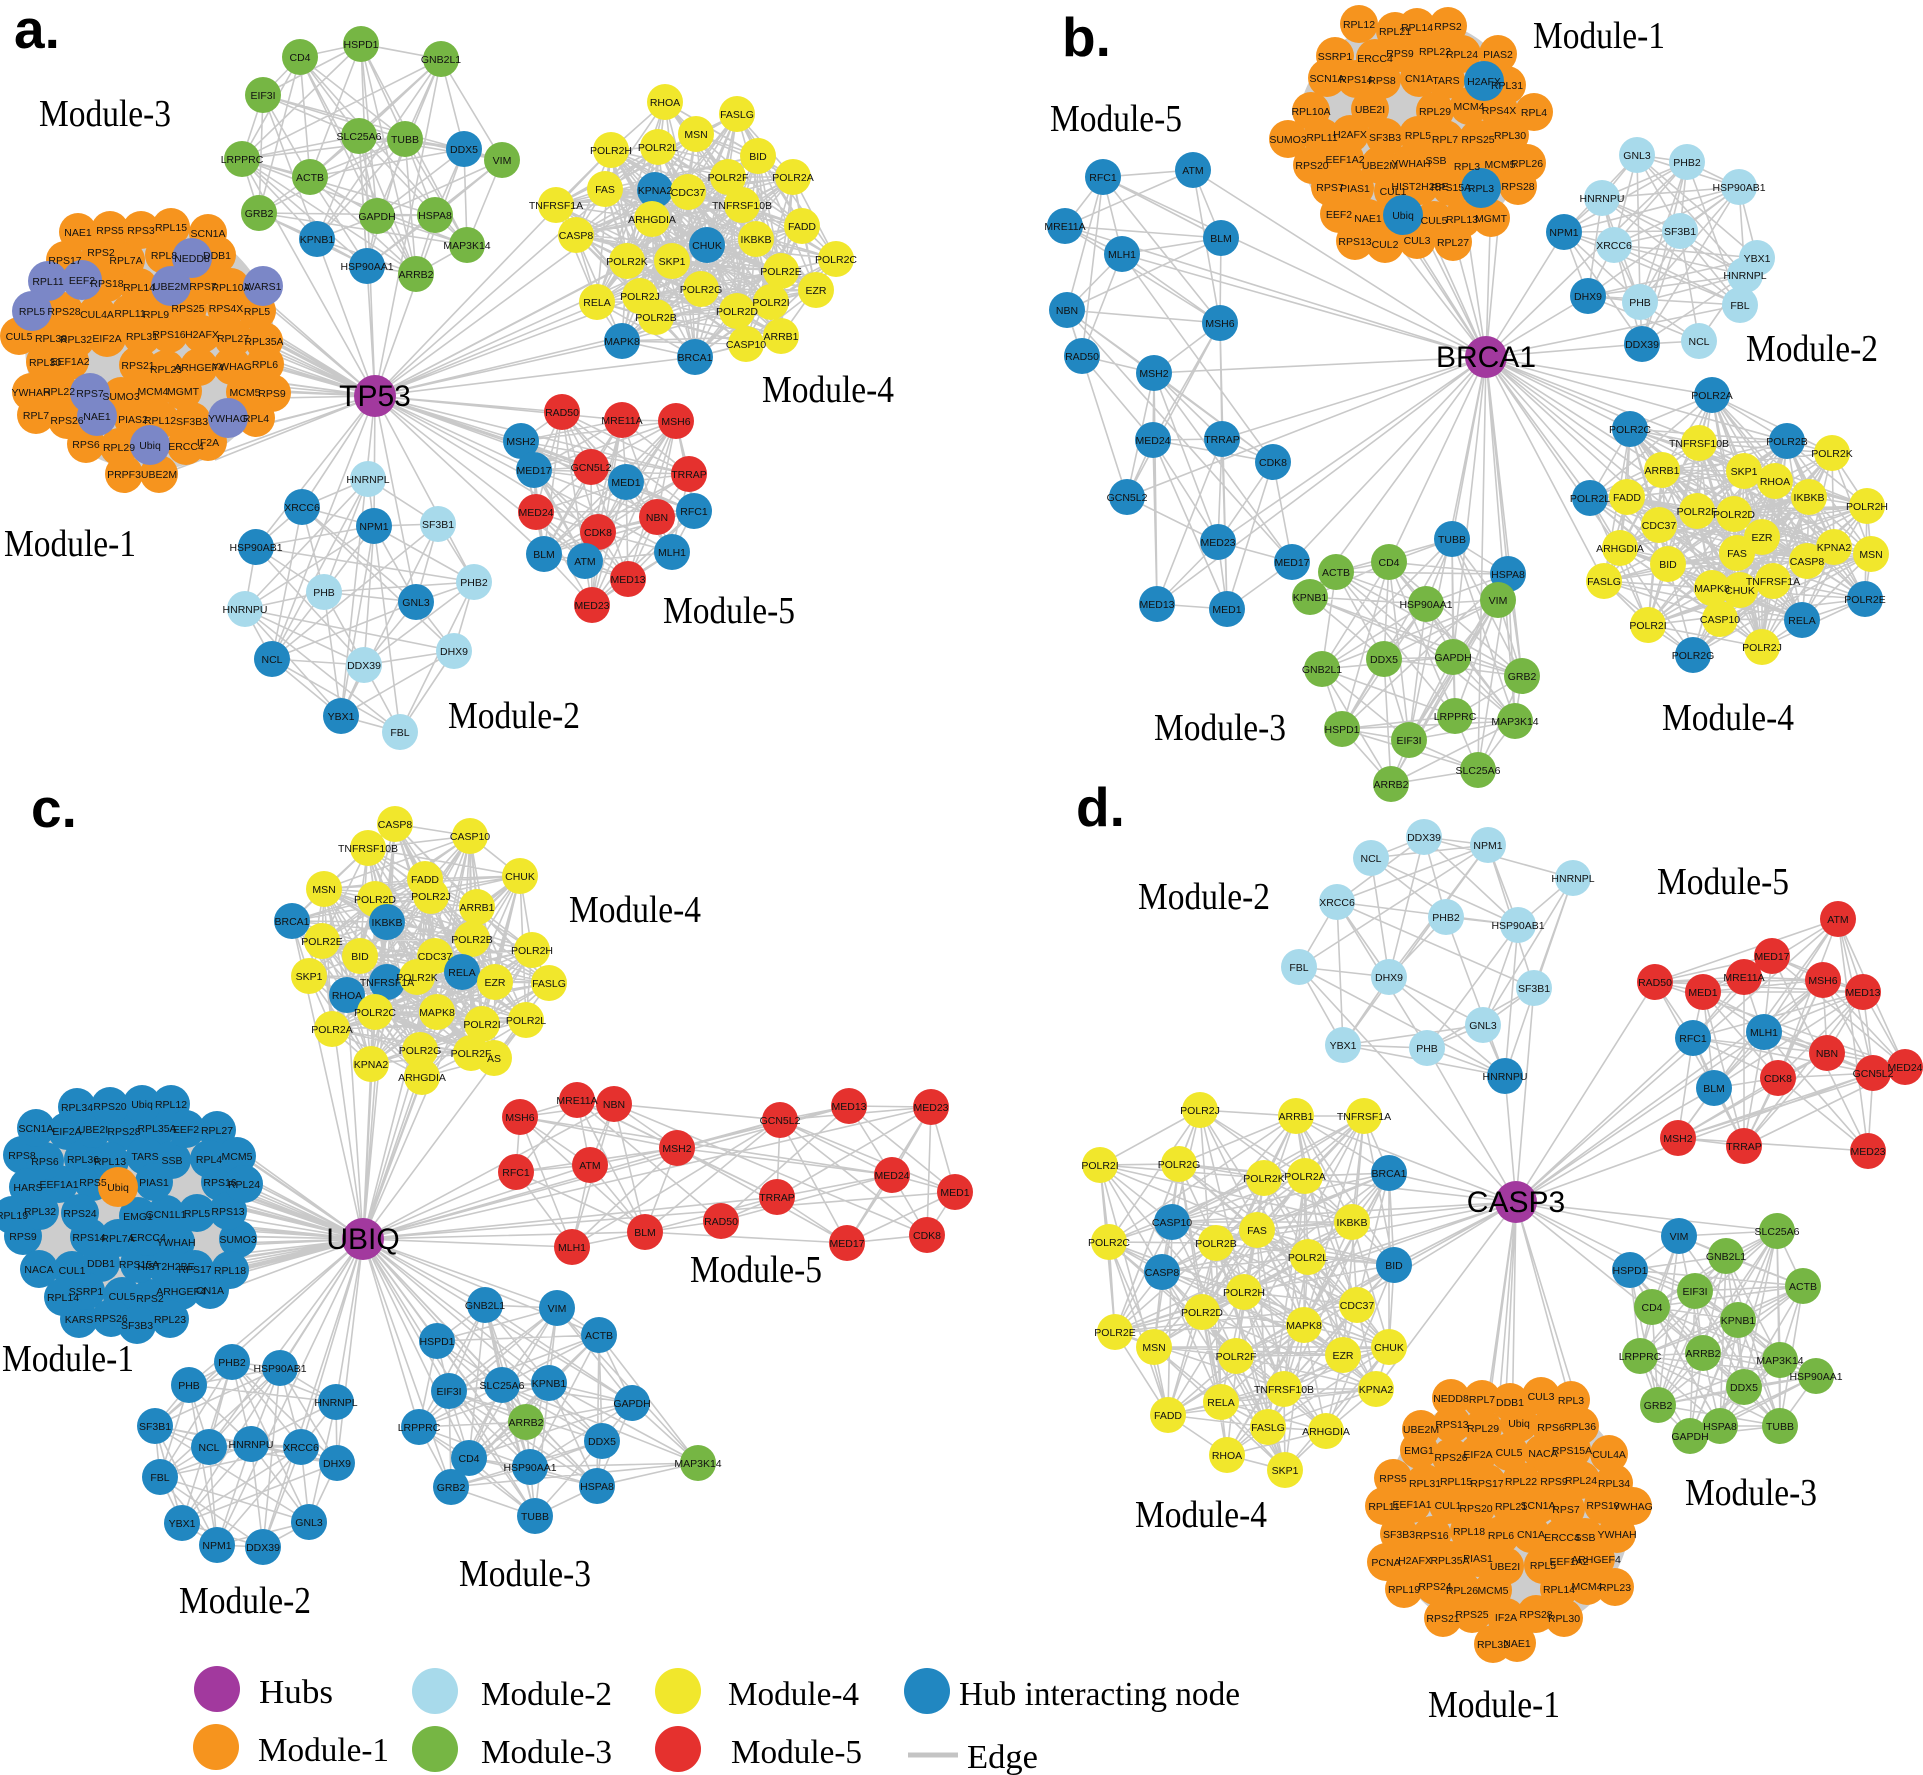  Describe the element at coordinates (150, 1299) in the screenshot. I see `svg-text: RPS2` at that location.